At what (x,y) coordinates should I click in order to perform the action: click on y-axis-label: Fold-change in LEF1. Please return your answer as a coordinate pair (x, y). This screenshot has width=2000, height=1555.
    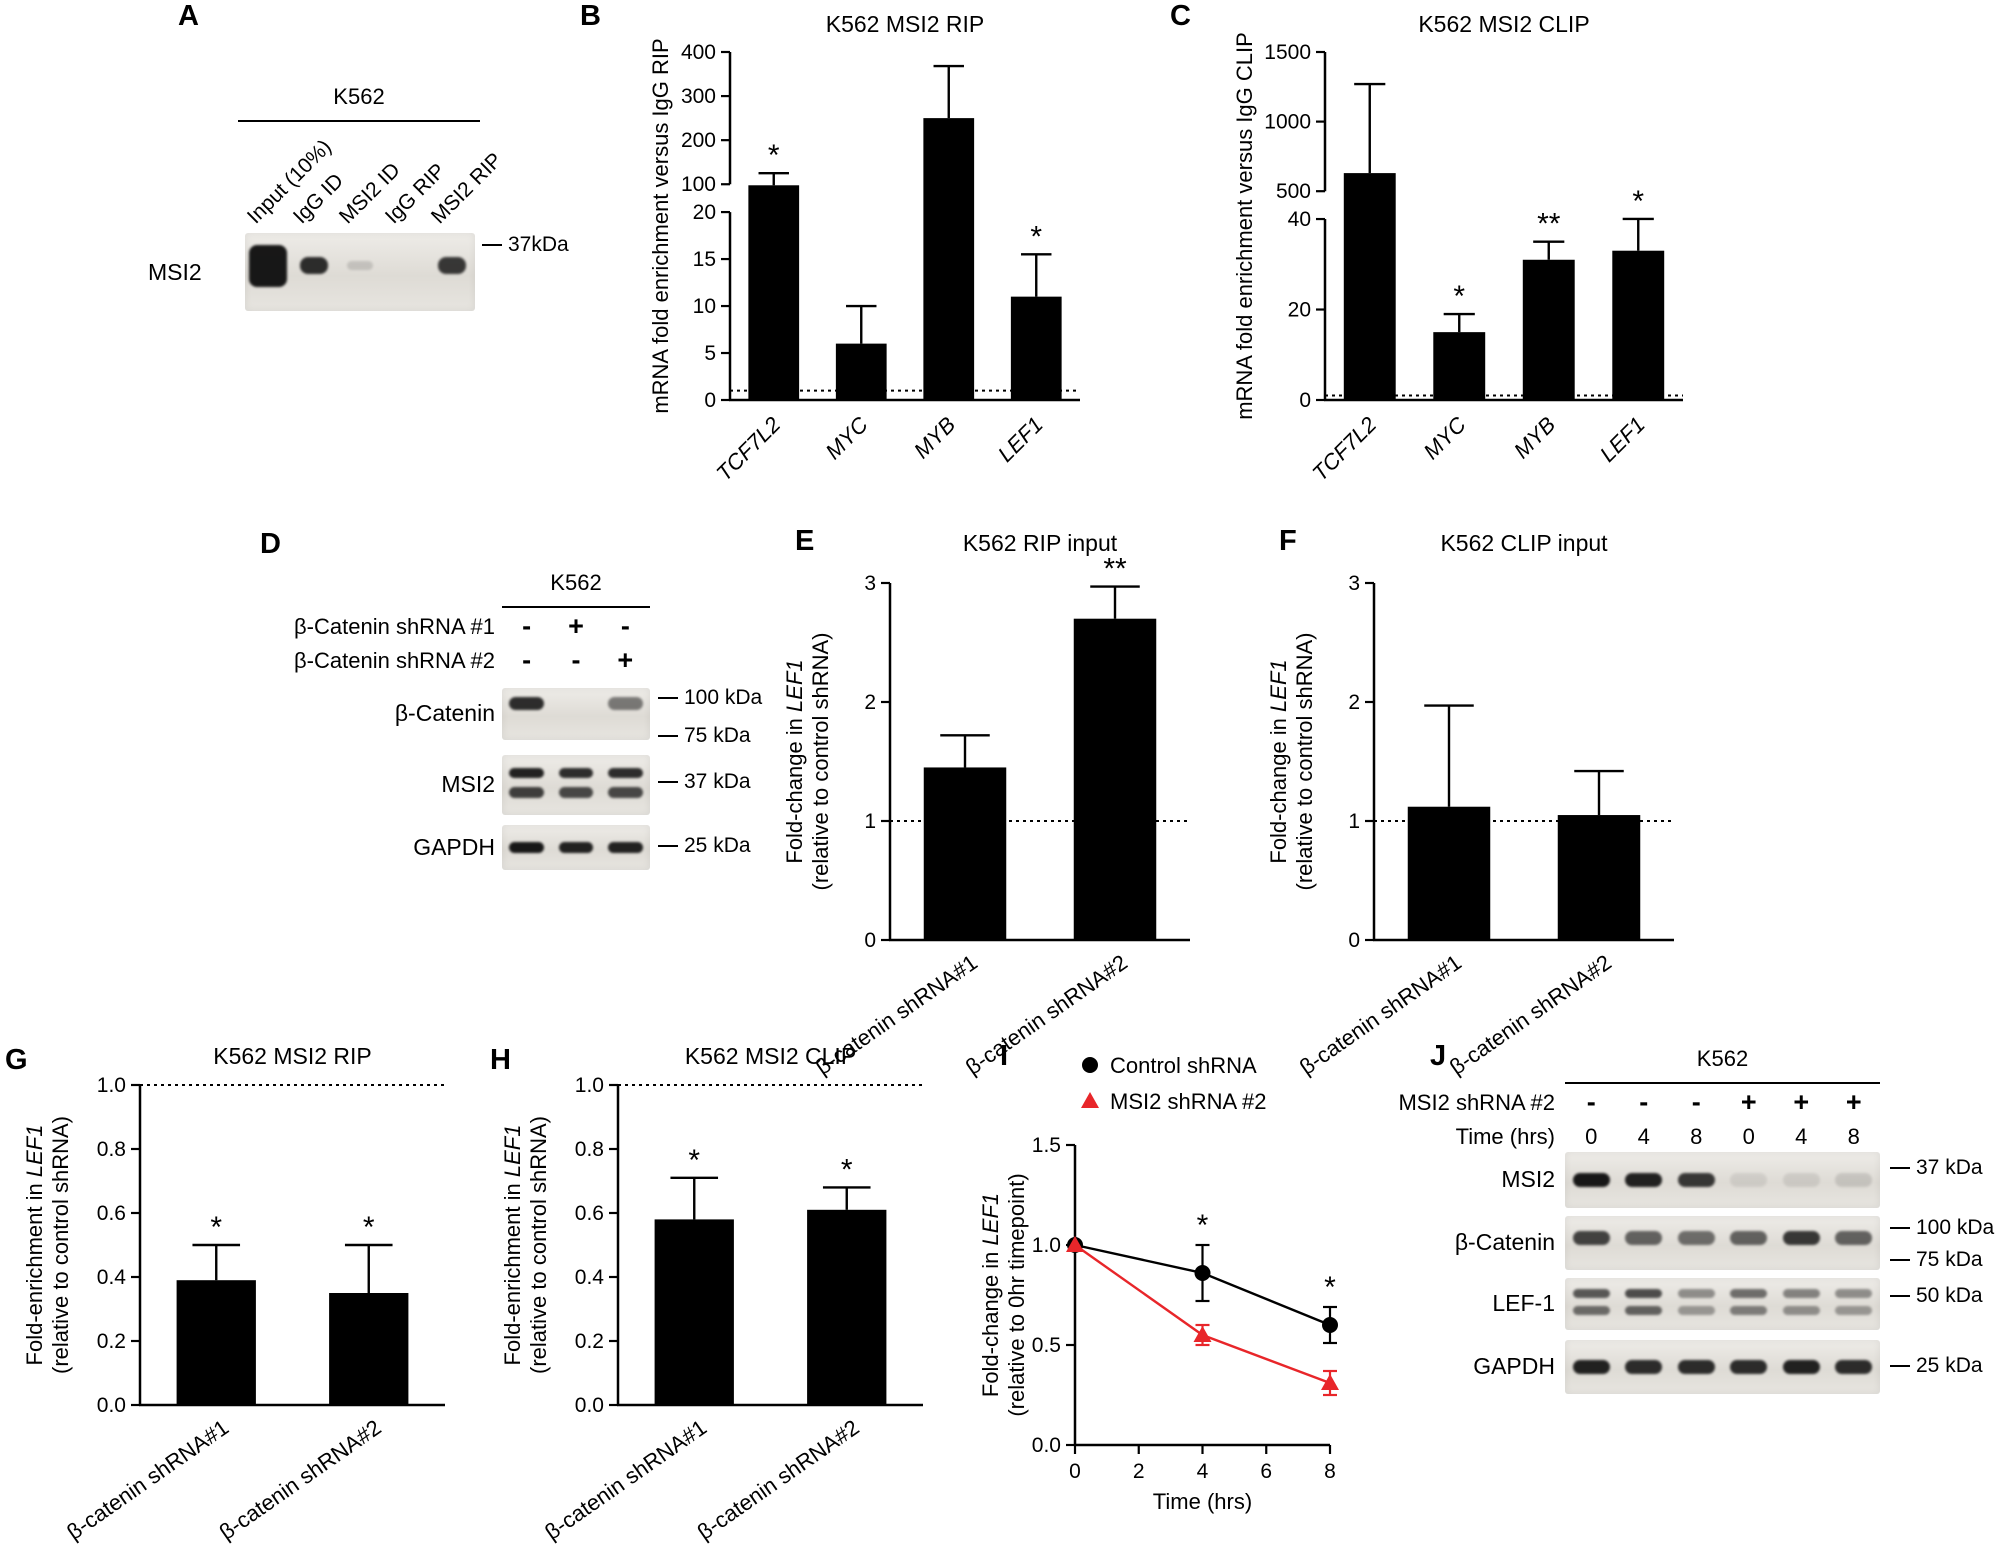
    Looking at the image, I should click on (1278, 761).